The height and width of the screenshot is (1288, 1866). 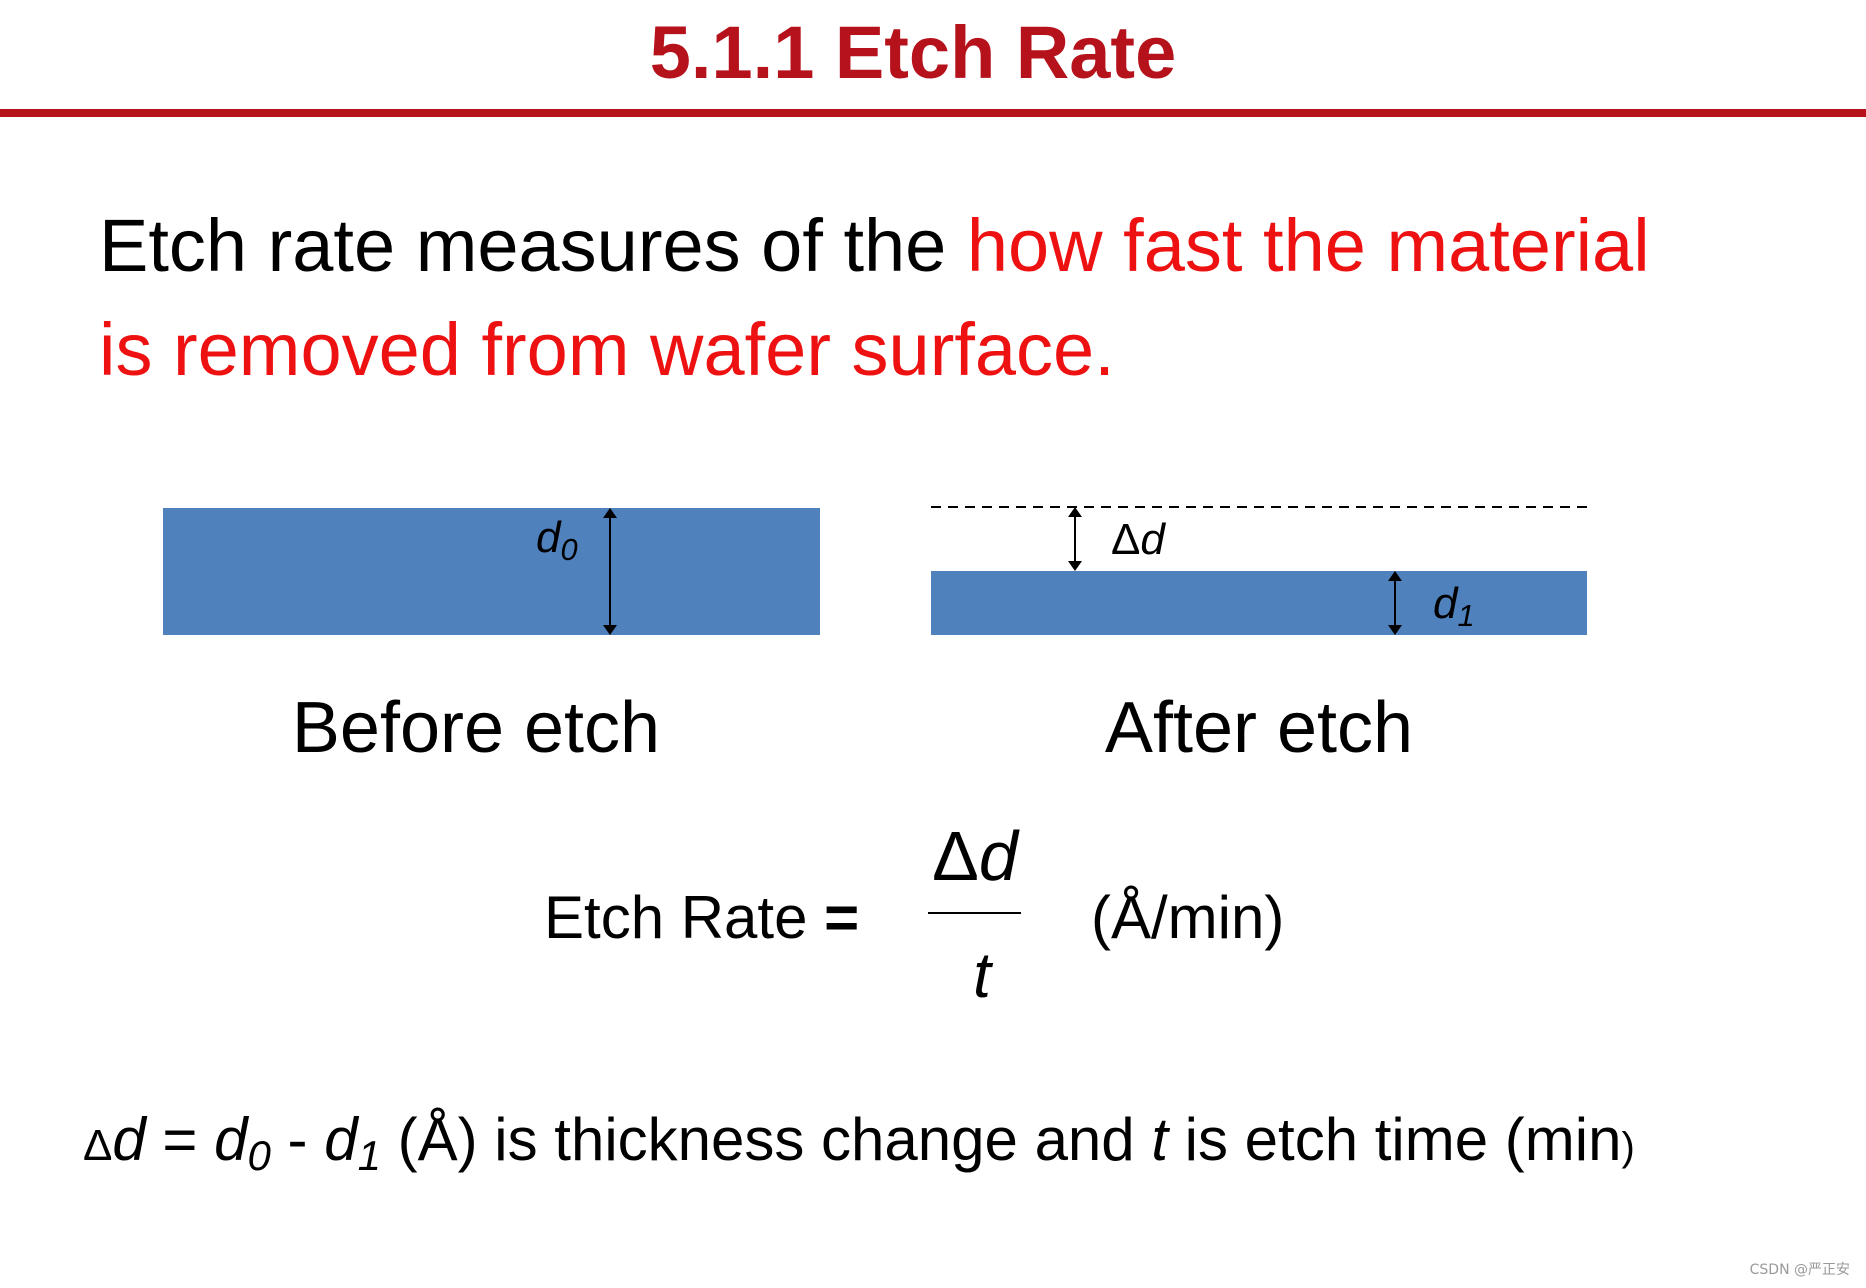 What do you see at coordinates (1259, 603) in the screenshot?
I see `wafer-after` at bounding box center [1259, 603].